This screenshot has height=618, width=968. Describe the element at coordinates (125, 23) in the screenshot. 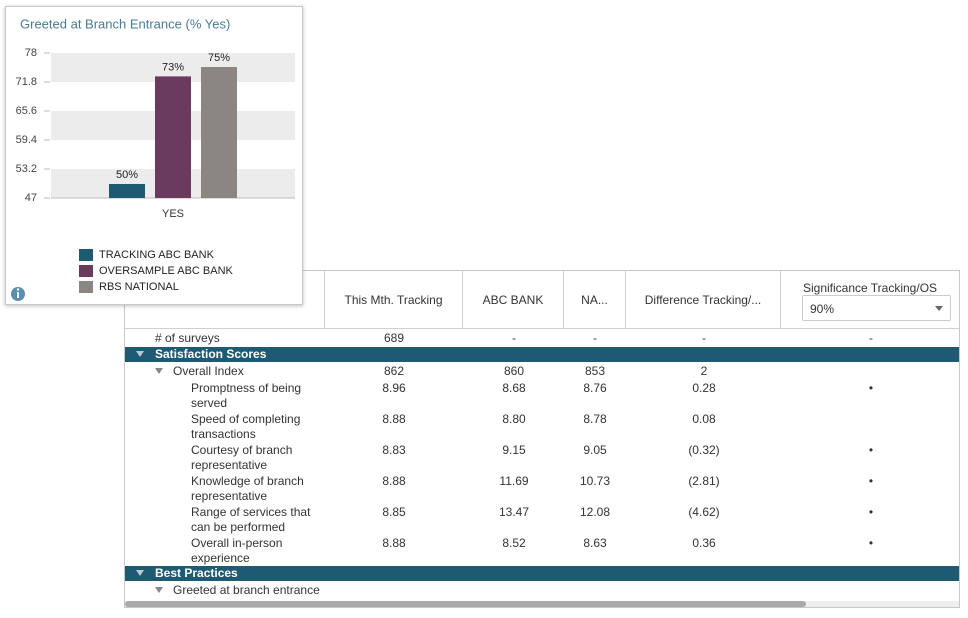

I see `chart-title: Greeted at Branch Entrance (% Yes)` at that location.